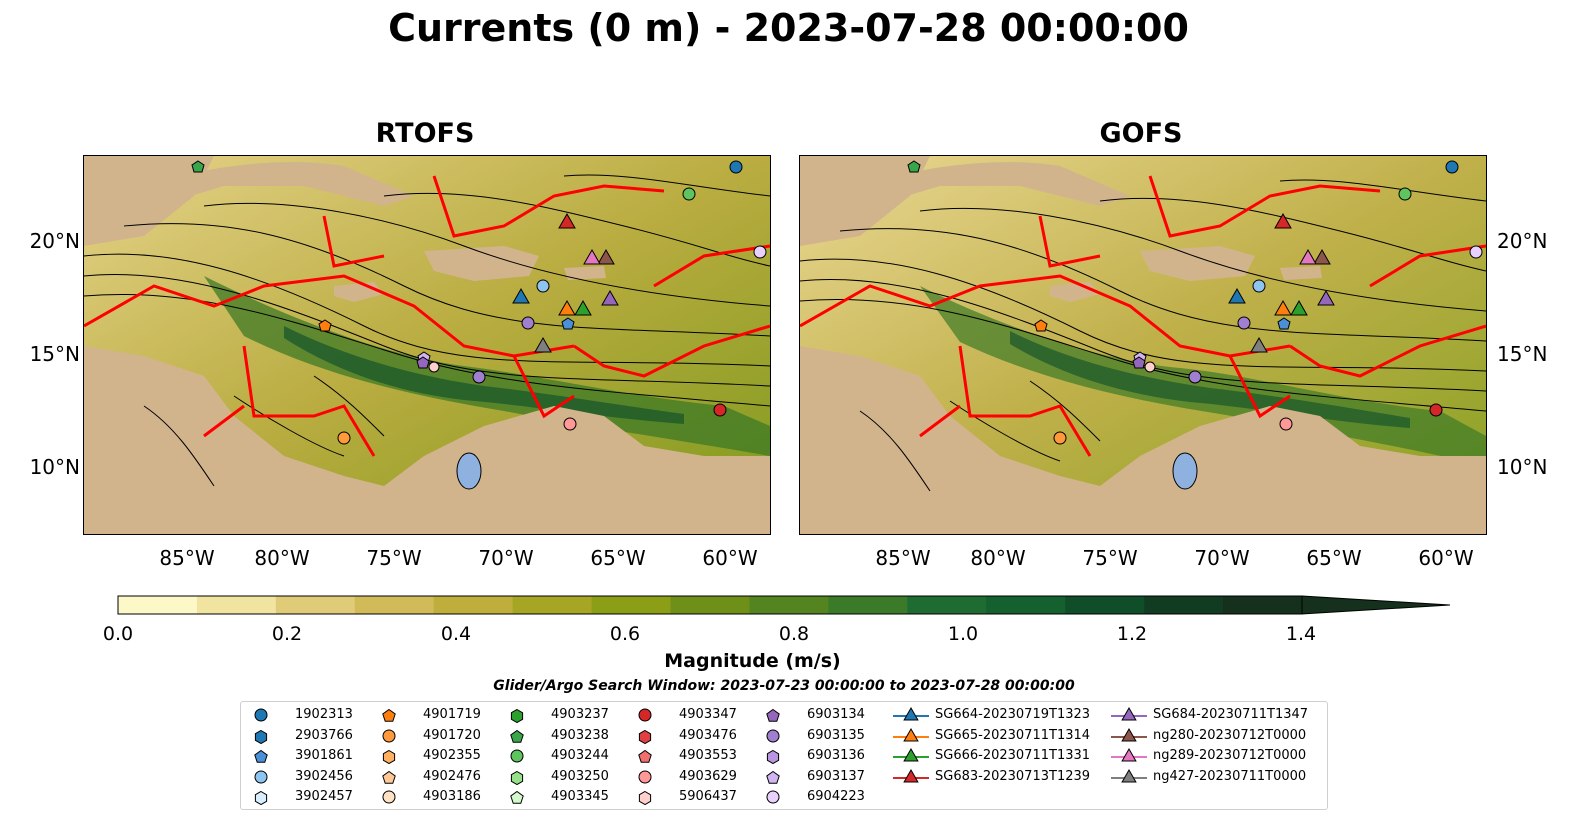 The height and width of the screenshot is (827, 1577). Describe the element at coordinates (1141, 133) in the screenshot. I see `gofs-panel-title: GOFS` at that location.